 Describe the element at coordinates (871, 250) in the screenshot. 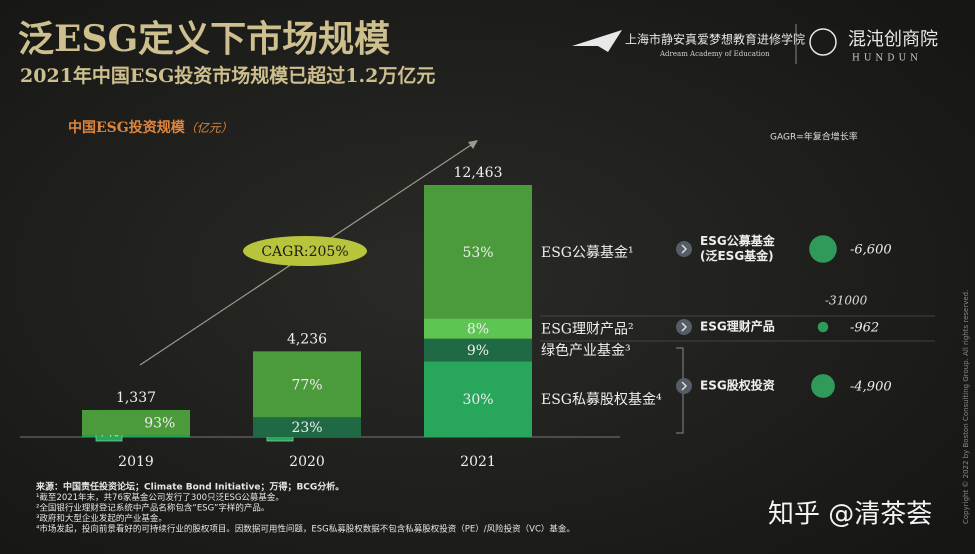

I see `growth-value: -6,600` at that location.